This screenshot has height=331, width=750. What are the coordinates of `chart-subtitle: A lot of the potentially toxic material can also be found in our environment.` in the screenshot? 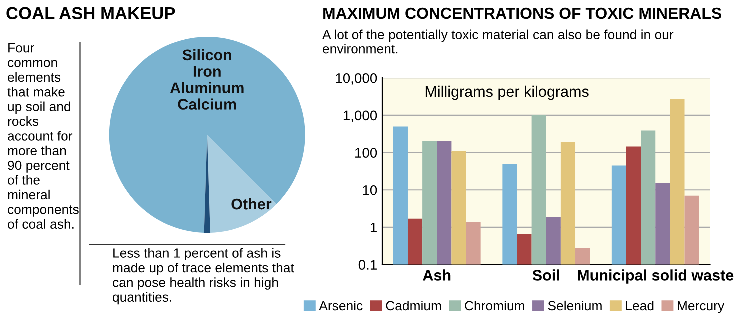 It's located at (498, 42).